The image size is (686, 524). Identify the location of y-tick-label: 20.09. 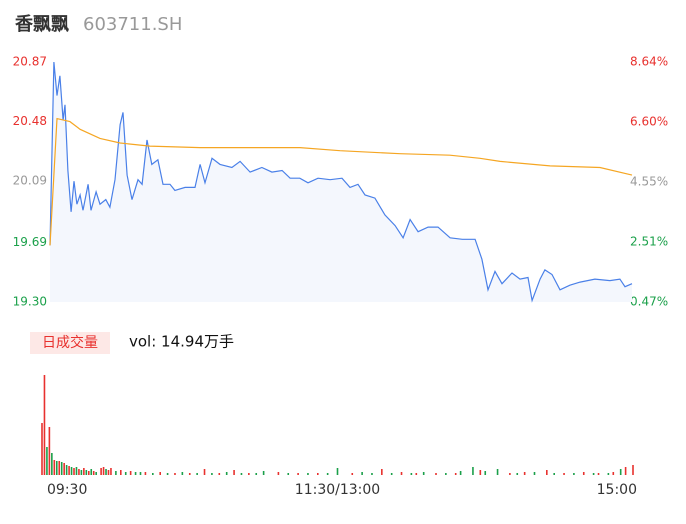
(30, 181).